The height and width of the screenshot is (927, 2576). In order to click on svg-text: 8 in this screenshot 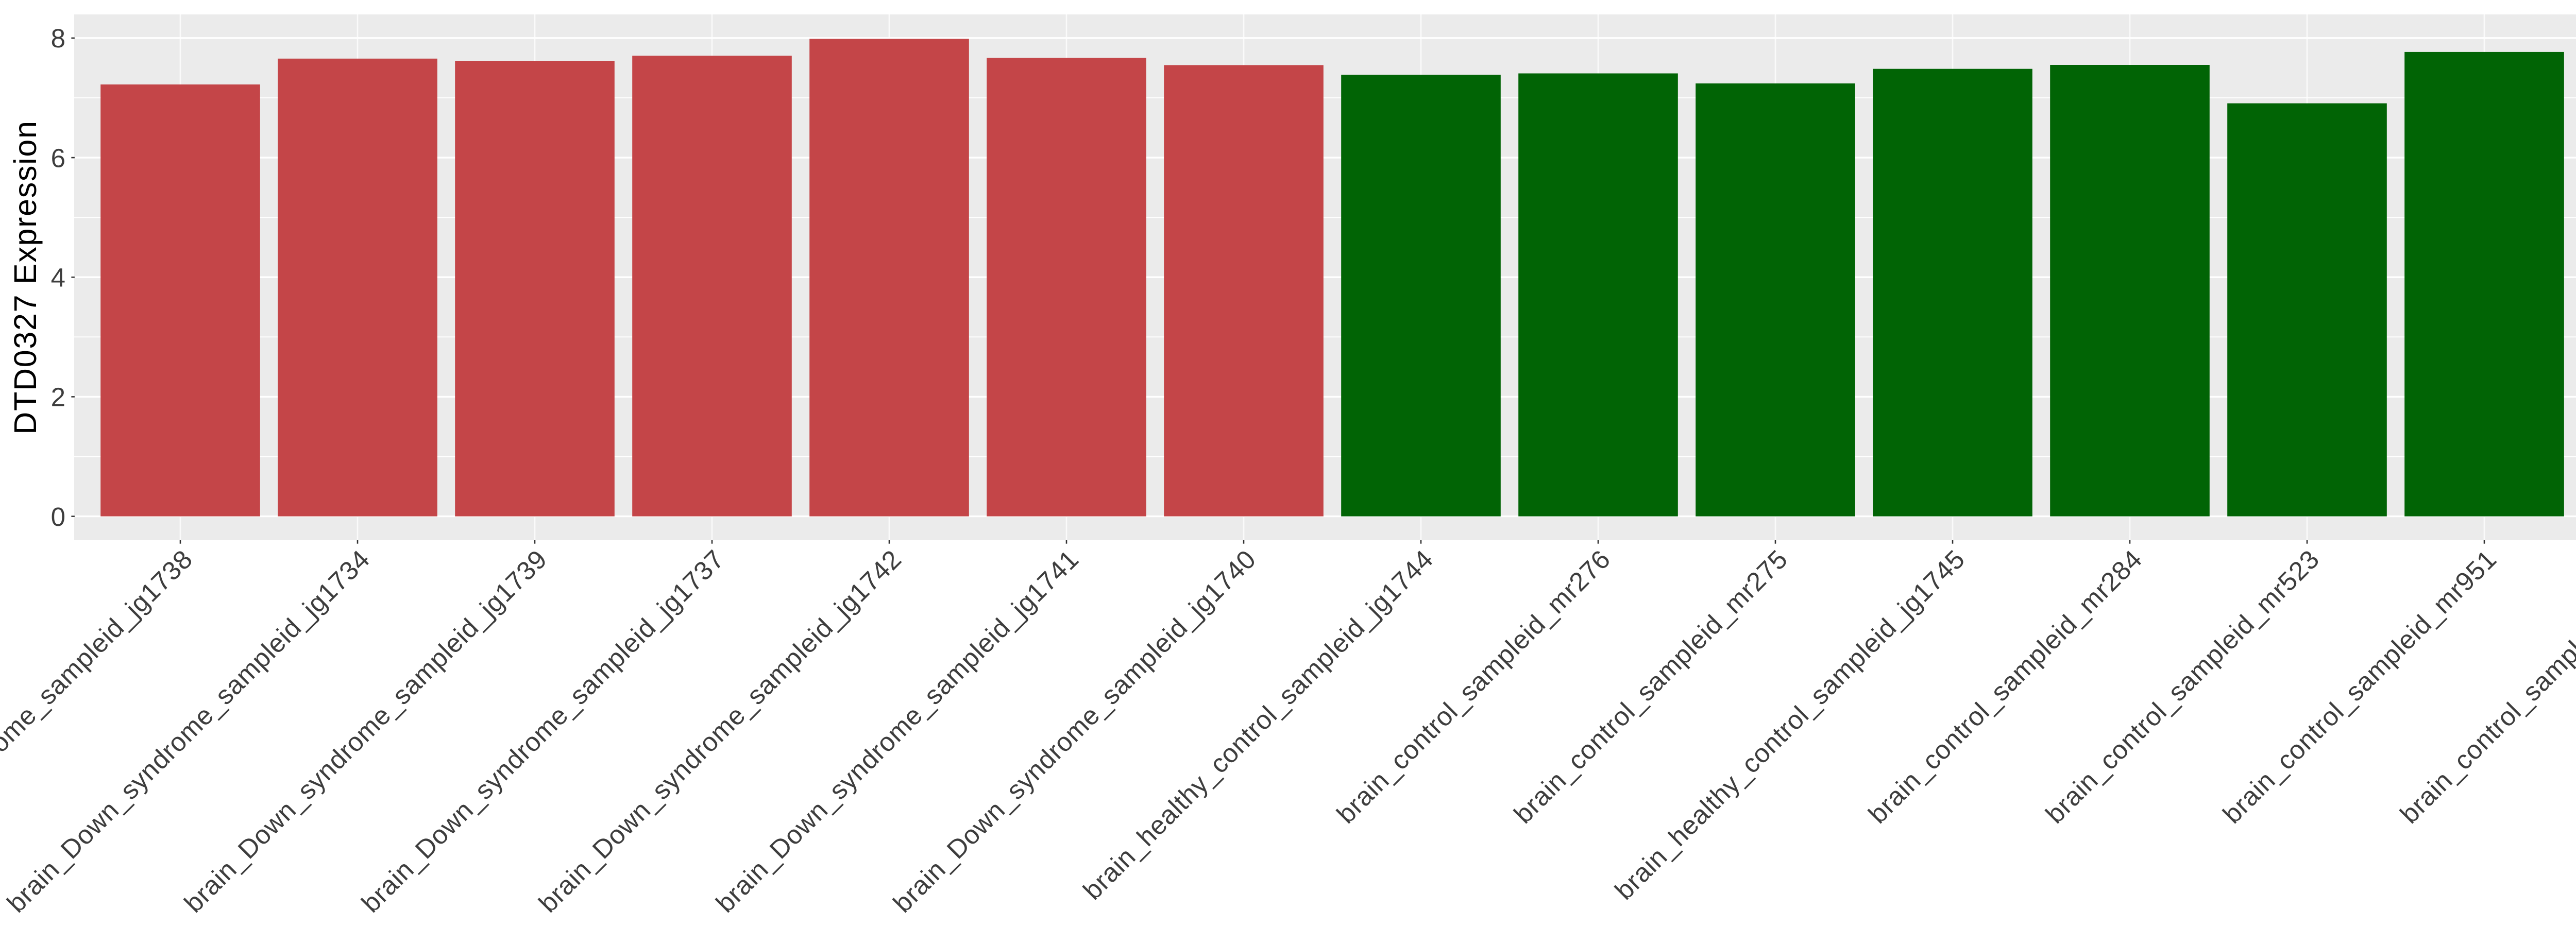, I will do `click(58, 38)`.